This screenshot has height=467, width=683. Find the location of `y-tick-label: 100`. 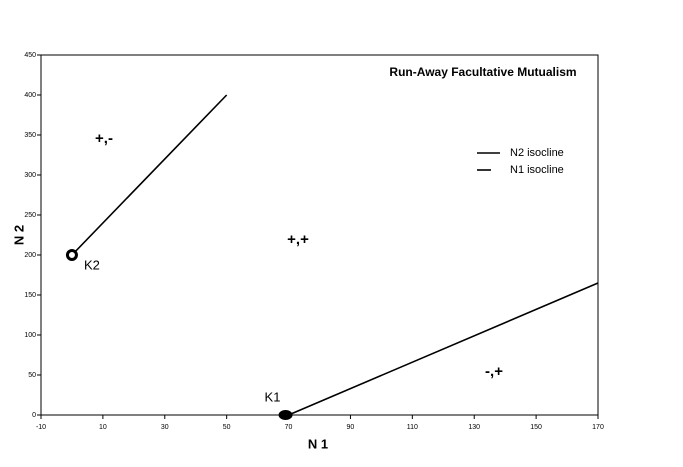

y-tick-label: 100 is located at coordinates (30, 335).